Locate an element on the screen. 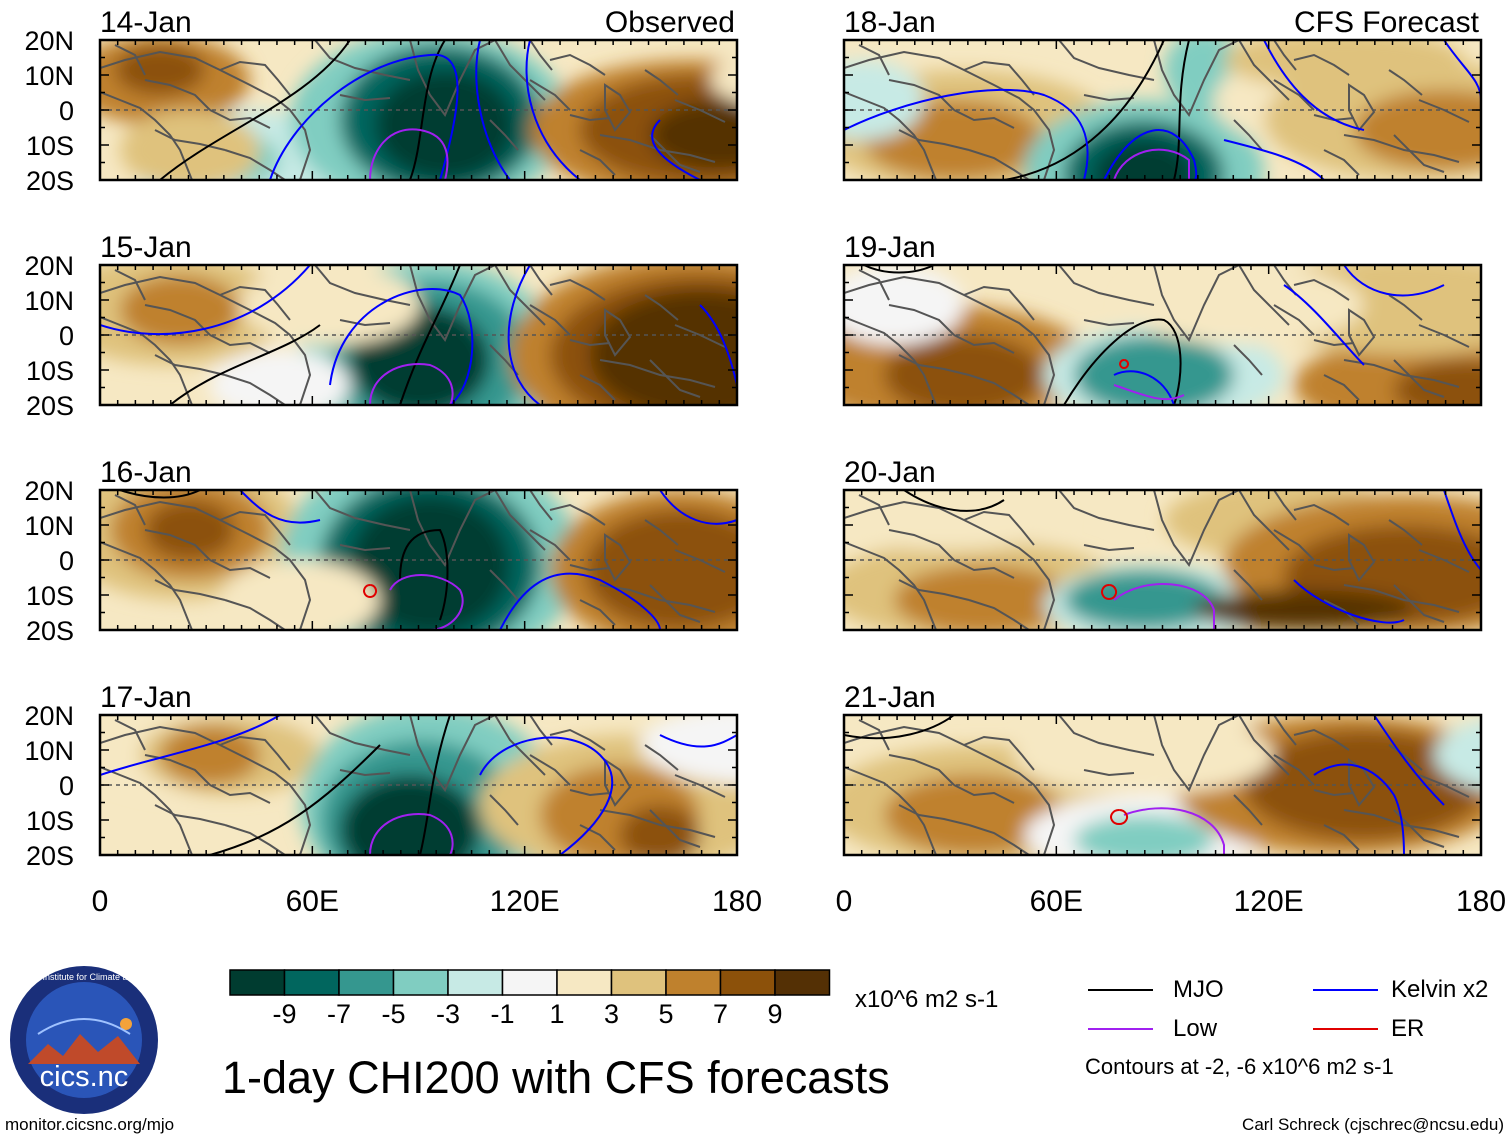 This screenshot has height=1147, width=1510. map-panel: 14-Jan Observed 20N 10N 0 10S 20S is located at coordinates (381, 101).